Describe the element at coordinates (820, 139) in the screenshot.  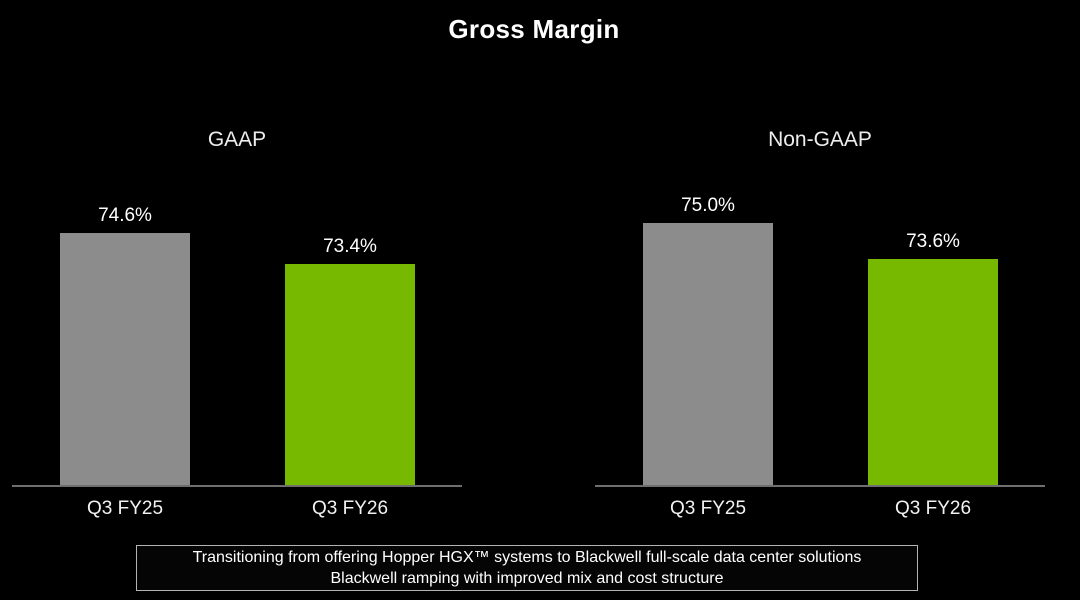
I see `panel-non-gaap-title: Non-GAAP` at that location.